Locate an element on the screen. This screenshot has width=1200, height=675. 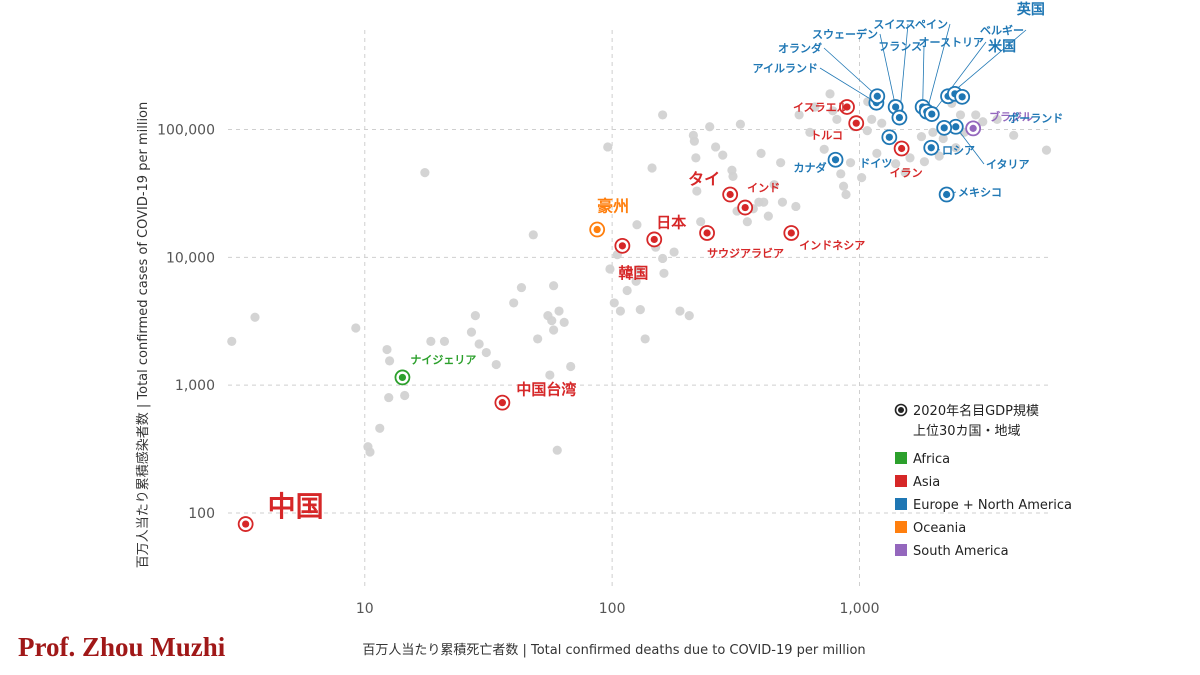
country-label: メキシコ is located at coordinates (980, 192).